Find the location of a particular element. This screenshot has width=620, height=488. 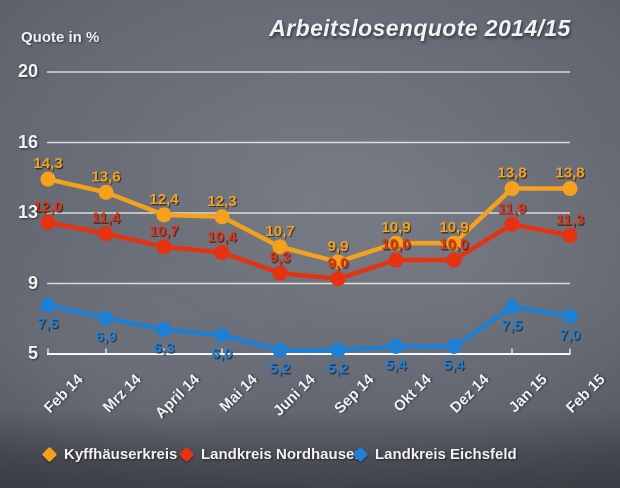

y-axis-title: Quote in % is located at coordinates (60, 37).